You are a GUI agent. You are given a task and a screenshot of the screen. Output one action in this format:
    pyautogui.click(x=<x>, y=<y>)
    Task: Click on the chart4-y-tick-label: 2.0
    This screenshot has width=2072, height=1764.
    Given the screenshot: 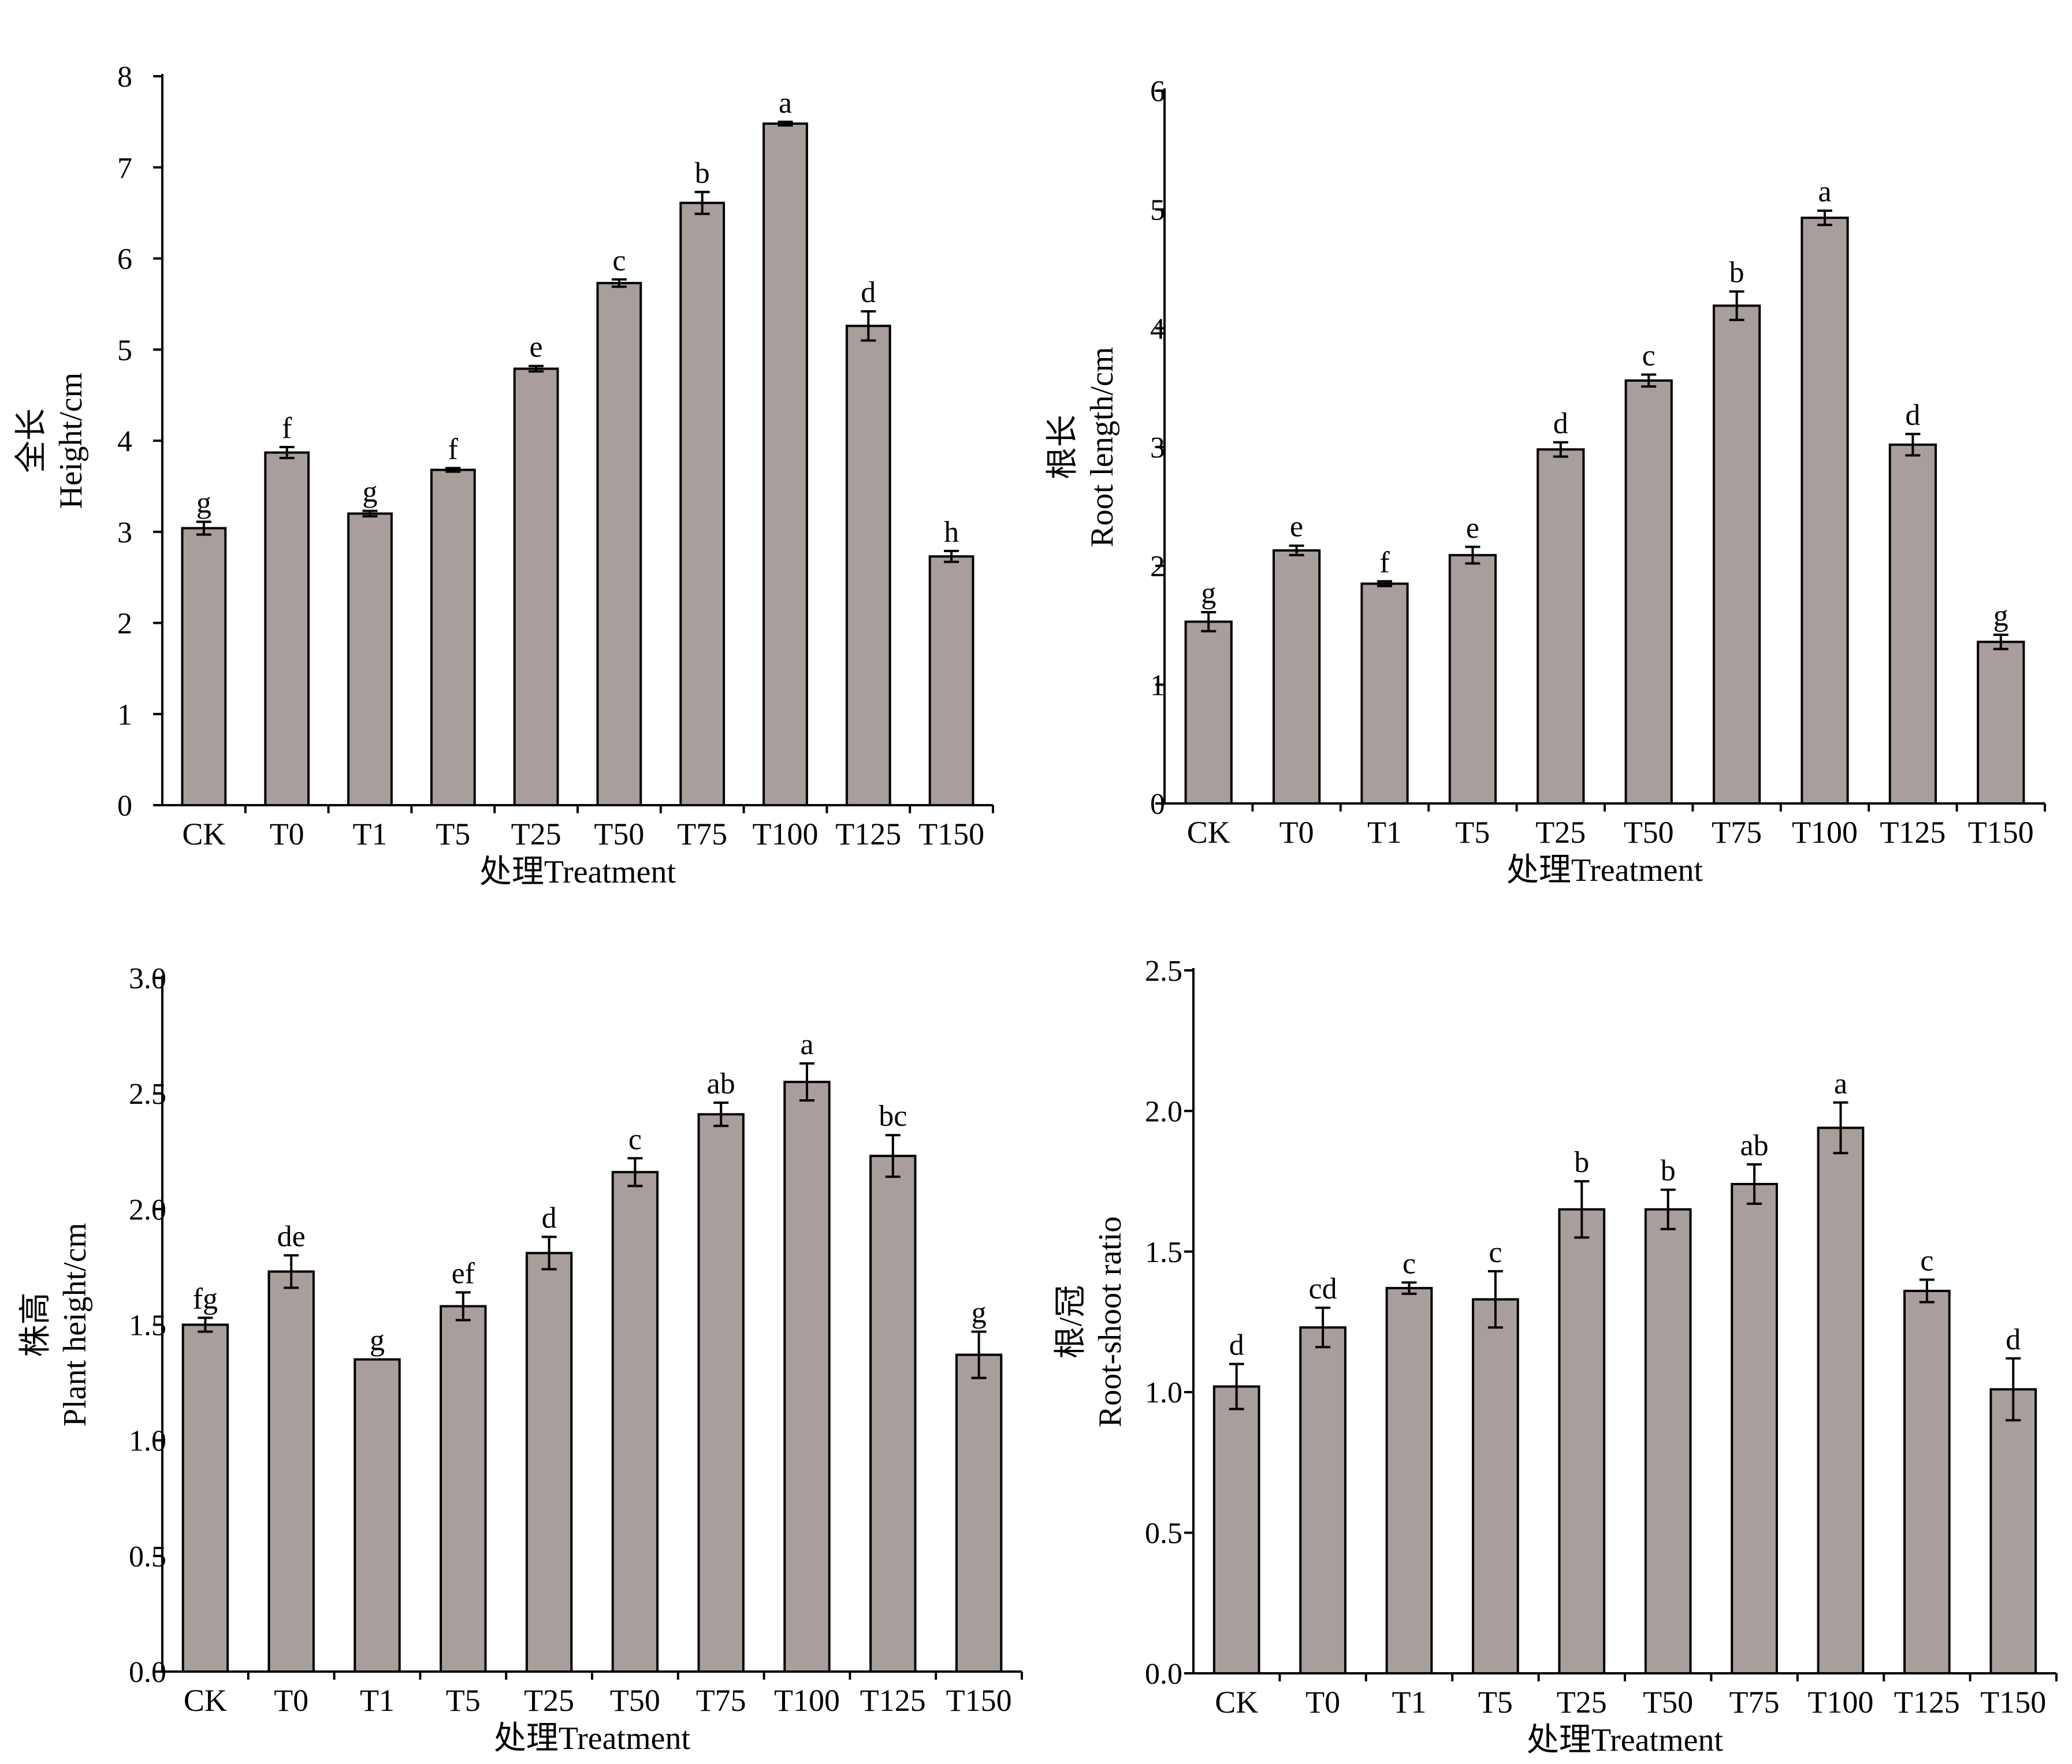 What is the action you would take?
    pyautogui.click(x=1163, y=1111)
    